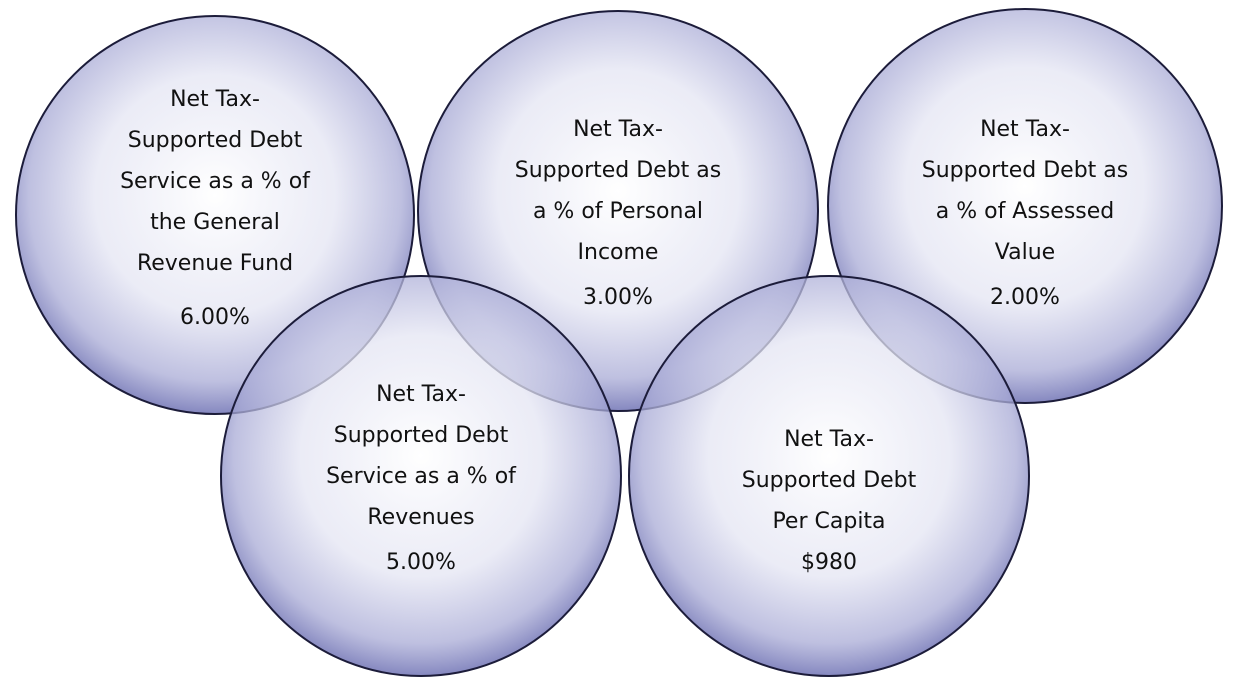 The width and height of the screenshot is (1236, 681). What do you see at coordinates (618, 297) in the screenshot?
I see `bubble-value: 3.00%` at bounding box center [618, 297].